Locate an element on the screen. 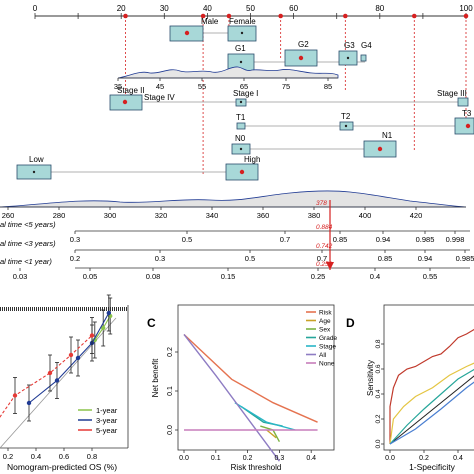 The image size is (474, 474). calibration-line-3-year is located at coordinates (69, 358).